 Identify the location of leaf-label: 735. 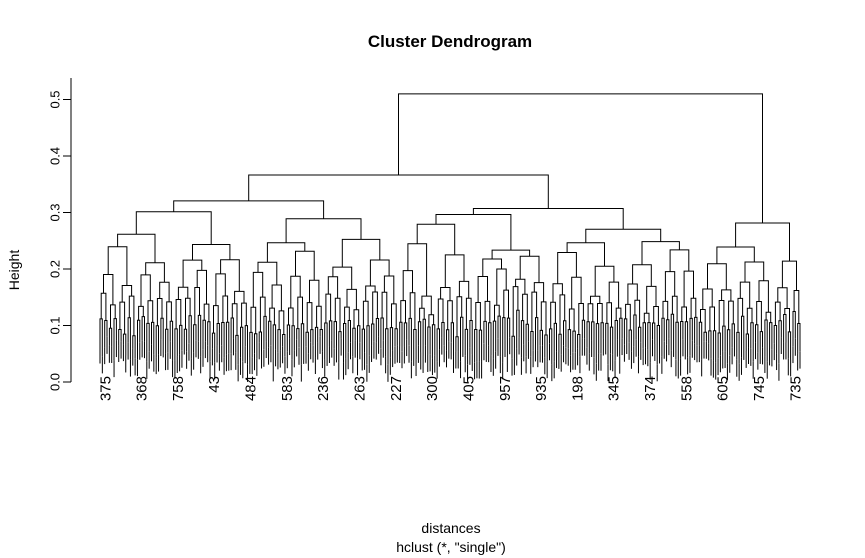
(795, 388).